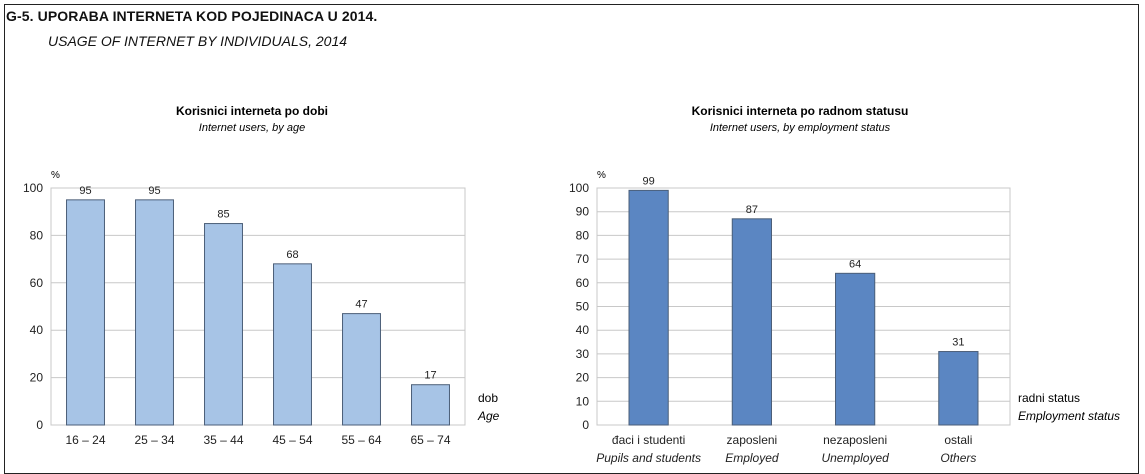  Describe the element at coordinates (800, 111) in the screenshot. I see `chart-title: Korisnici interneta po radnom statusu` at that location.